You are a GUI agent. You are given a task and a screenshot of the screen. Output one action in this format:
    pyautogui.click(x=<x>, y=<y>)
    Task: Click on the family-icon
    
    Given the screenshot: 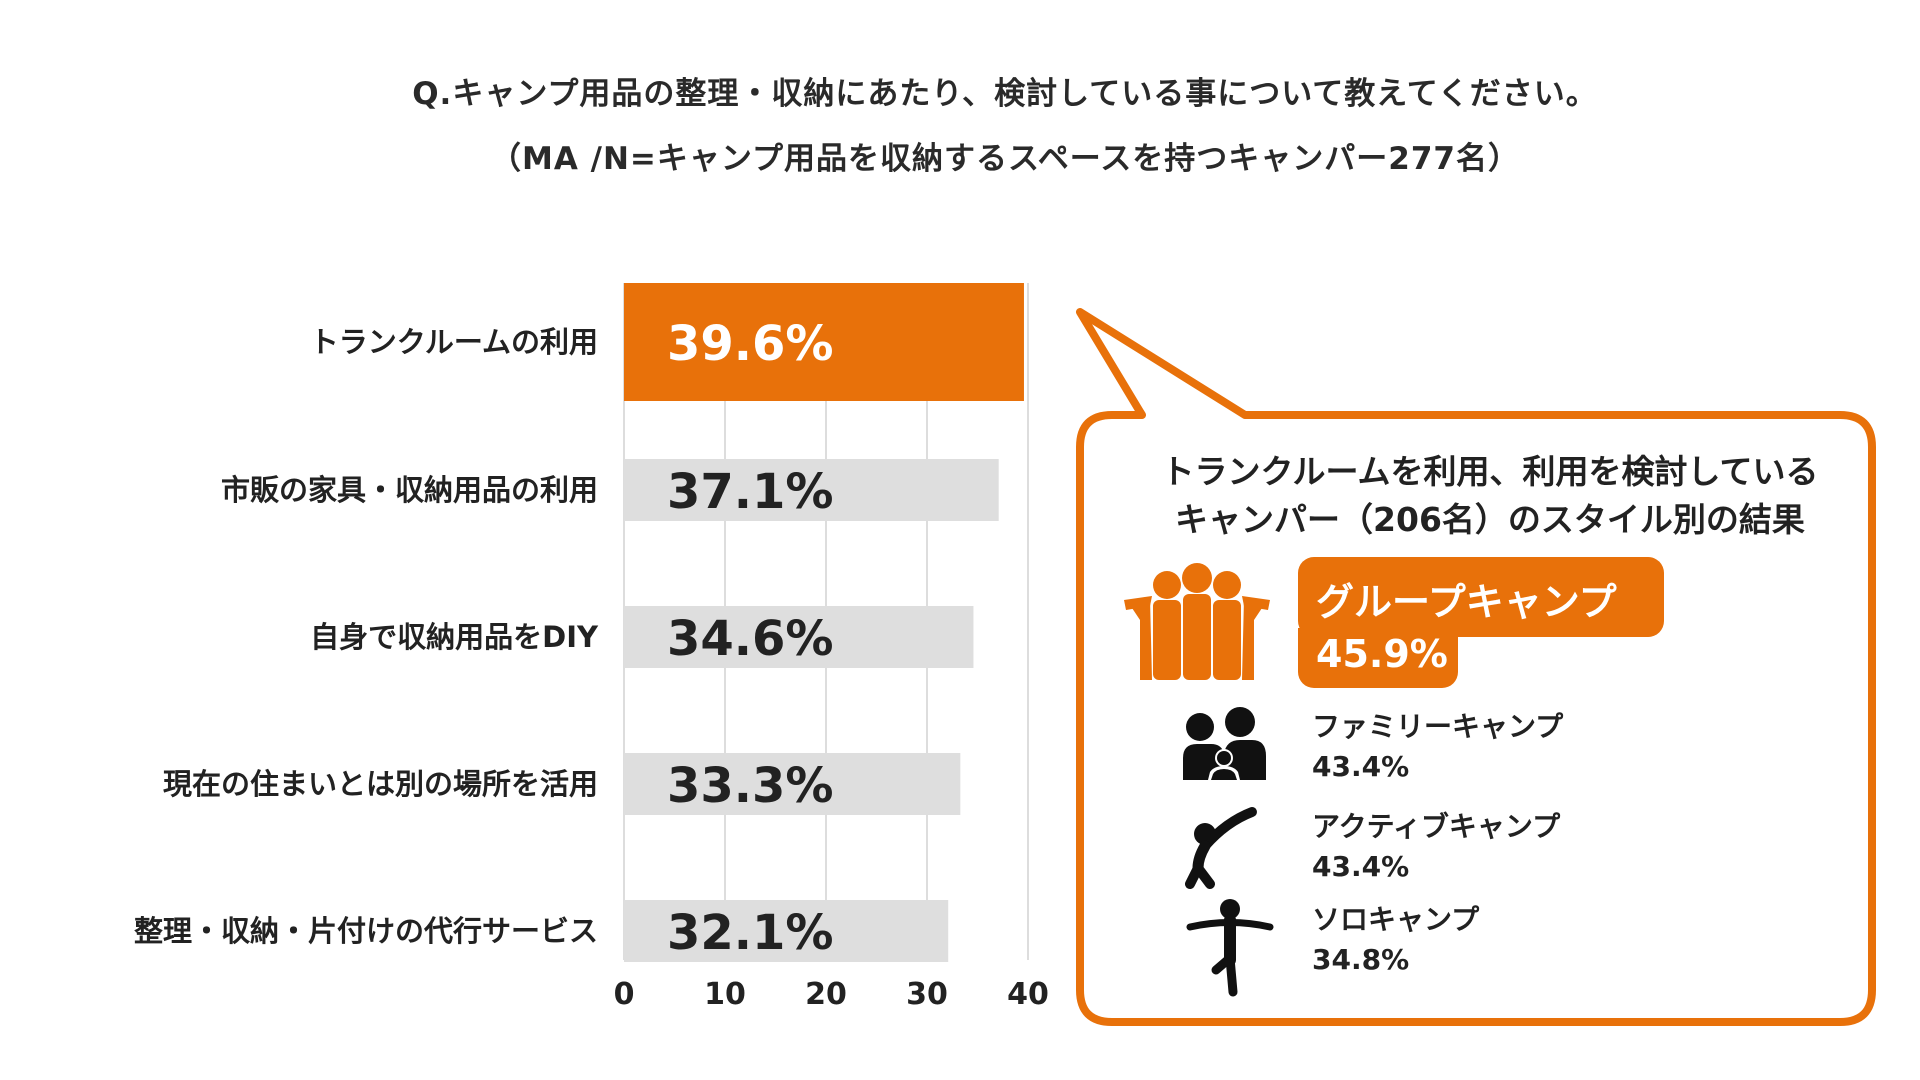 What is the action you would take?
    pyautogui.click(x=1224, y=743)
    